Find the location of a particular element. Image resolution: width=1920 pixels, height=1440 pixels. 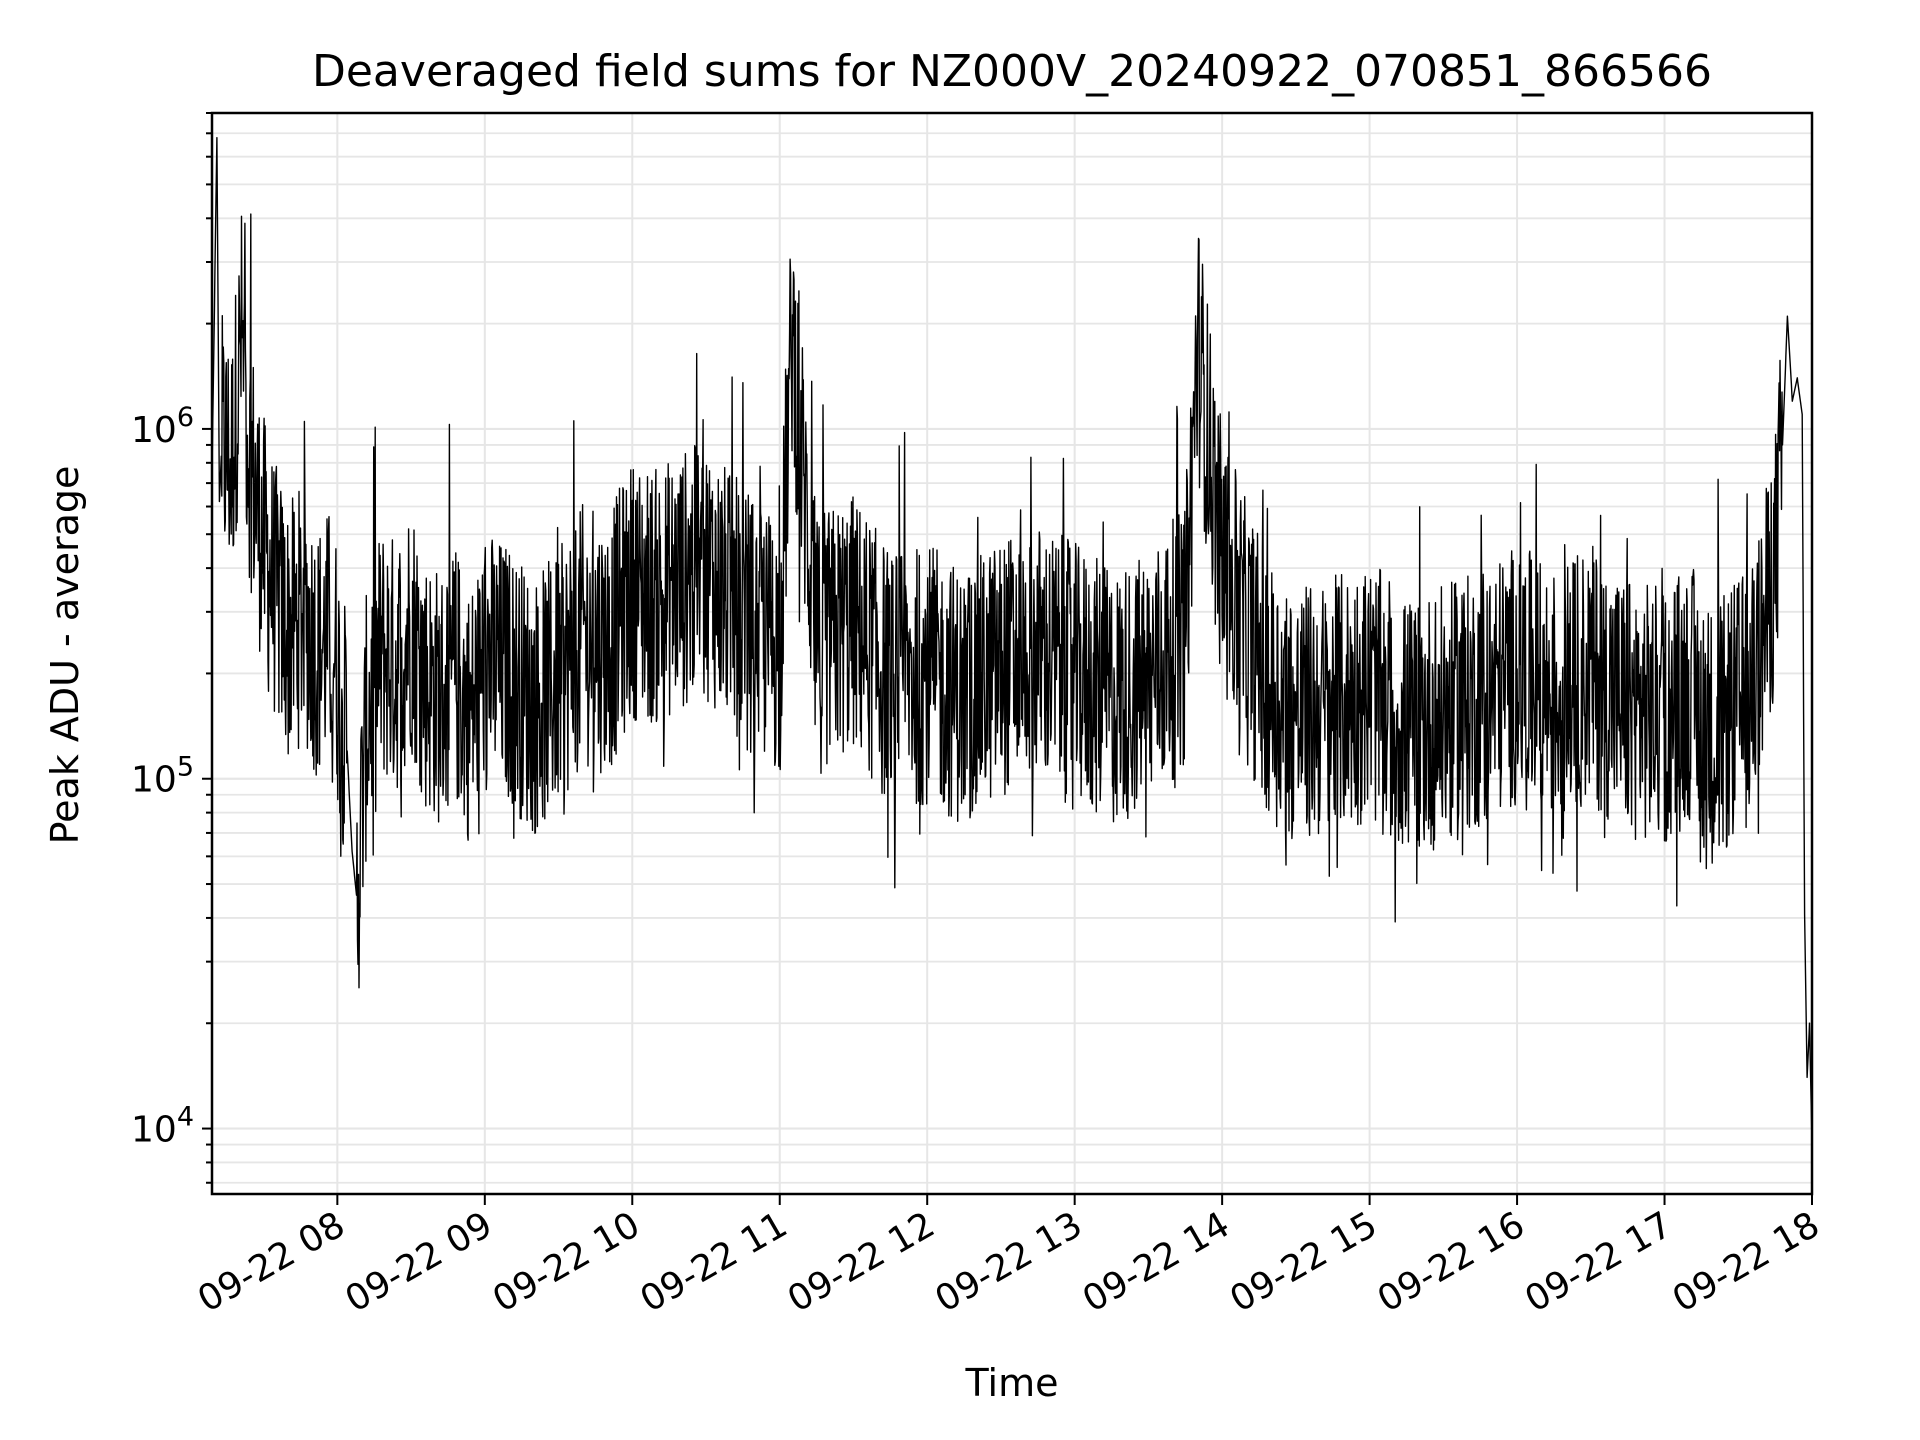

y-tick-label-exponent: 4 is located at coordinates (185, 1117).